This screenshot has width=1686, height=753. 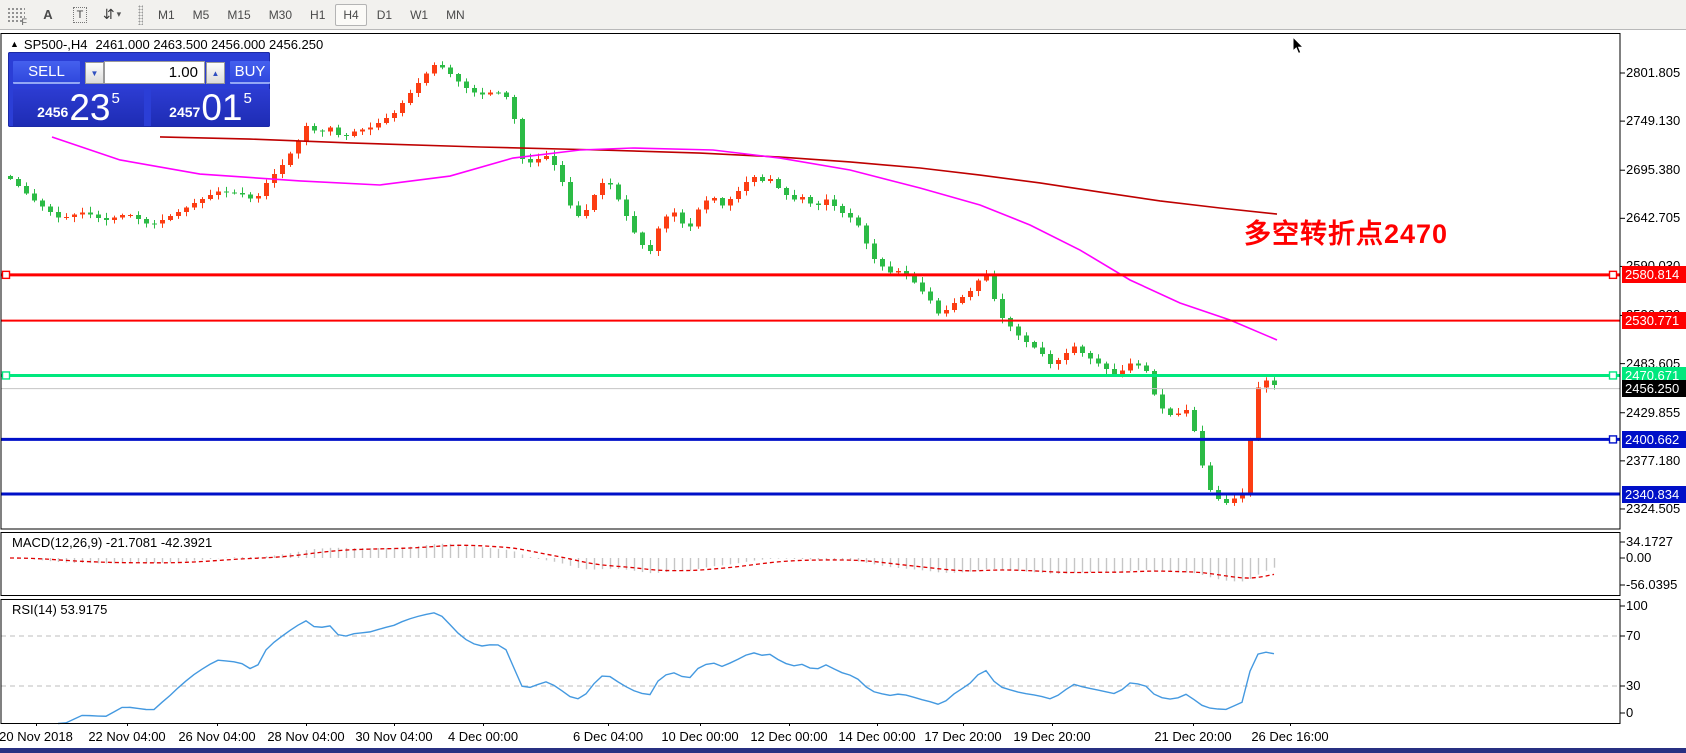 I want to click on chart-text-annotation: 多空转折点2470, so click(x=1346, y=234).